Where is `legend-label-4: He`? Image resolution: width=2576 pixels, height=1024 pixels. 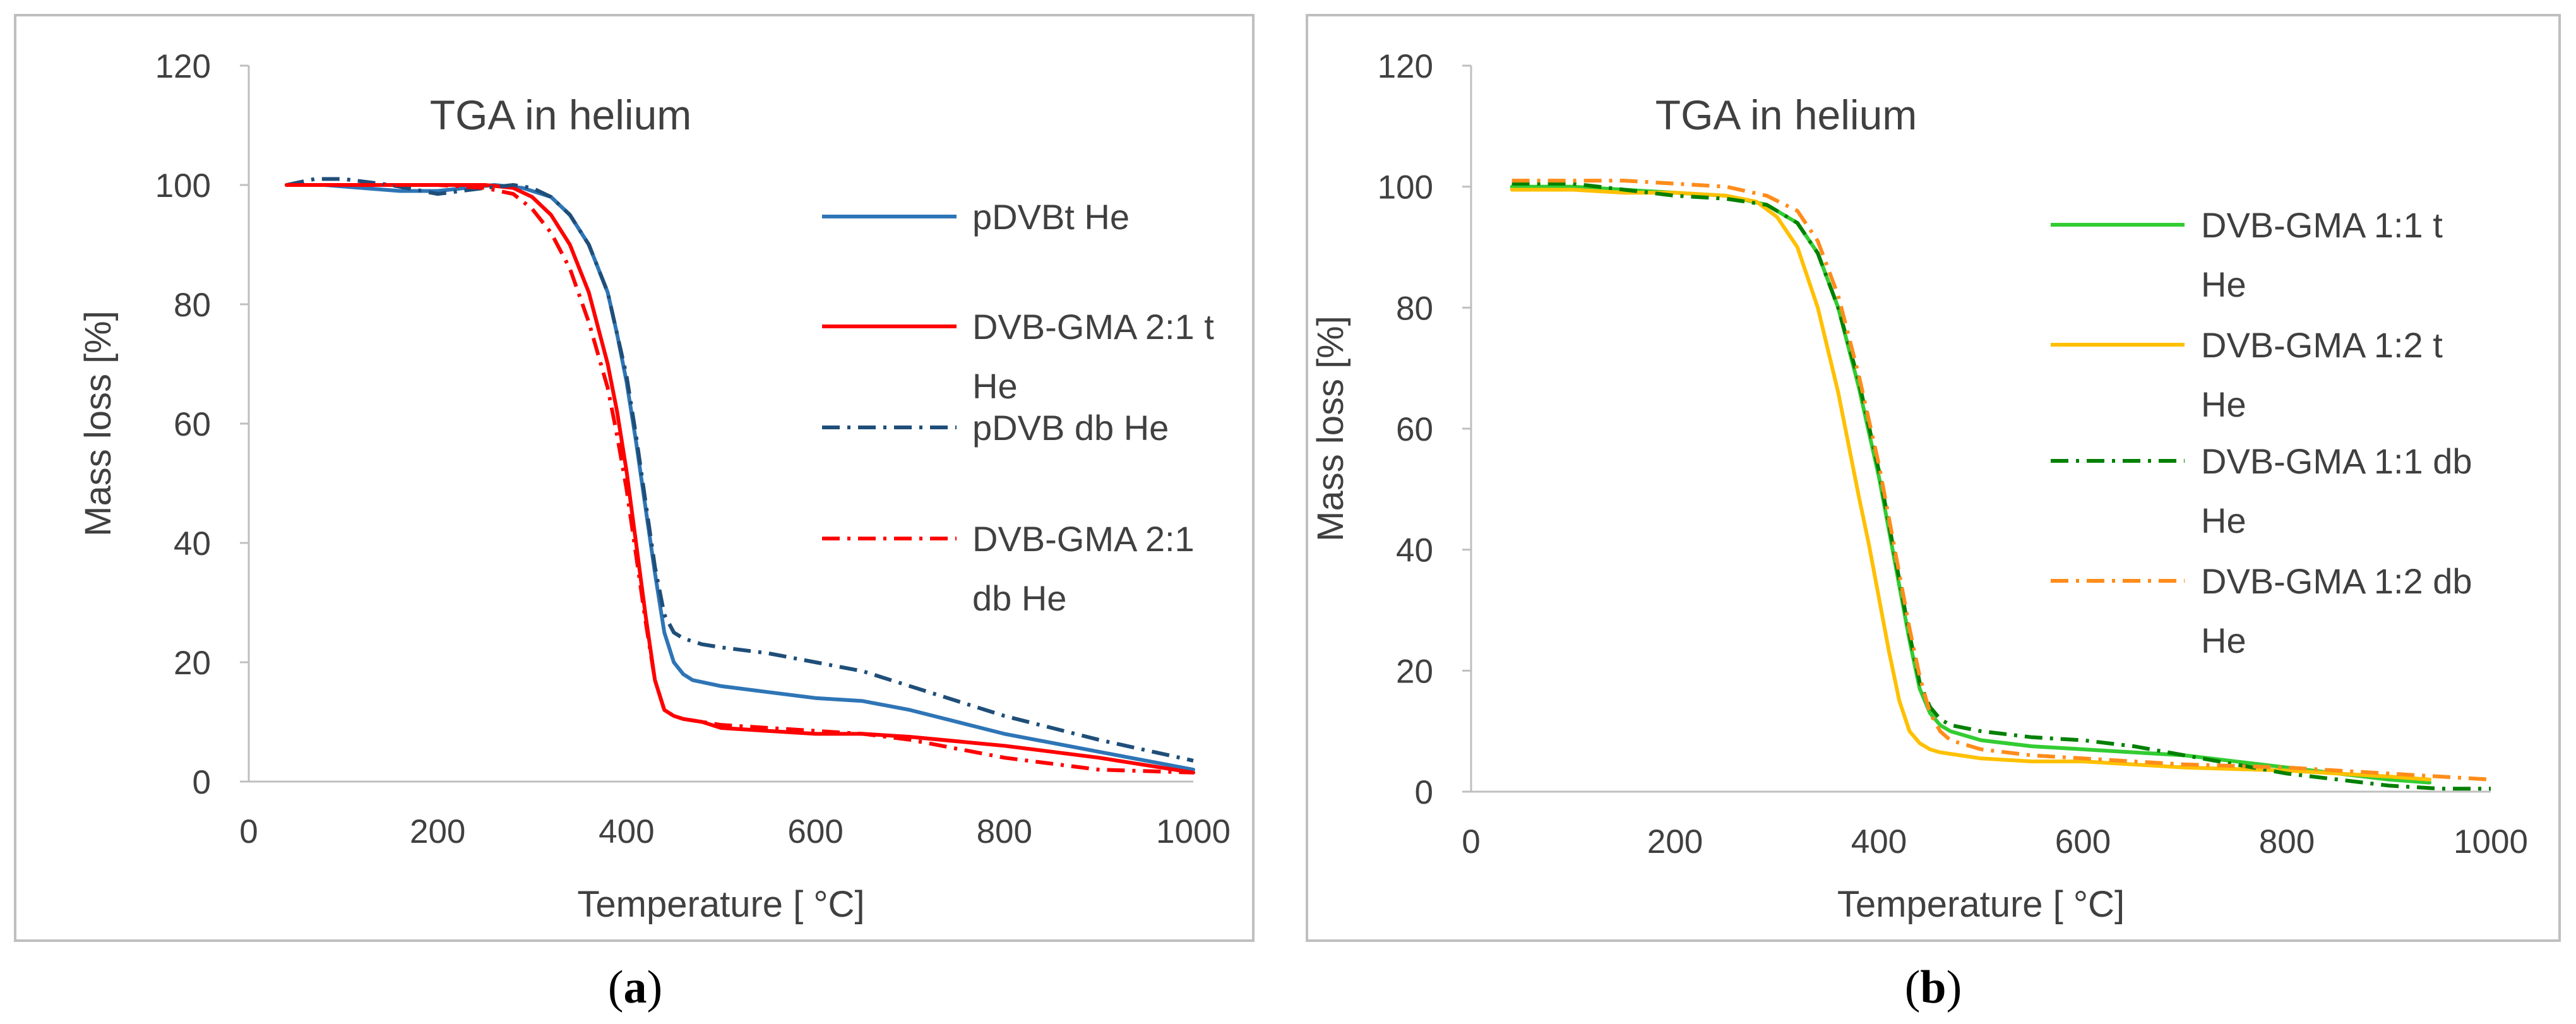
legend-label-4: He is located at coordinates (2223, 640).